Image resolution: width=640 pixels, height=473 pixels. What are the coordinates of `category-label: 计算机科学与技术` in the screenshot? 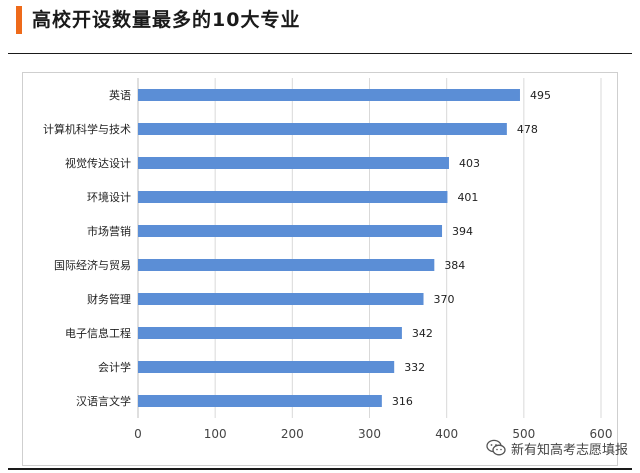 It's located at (87, 129).